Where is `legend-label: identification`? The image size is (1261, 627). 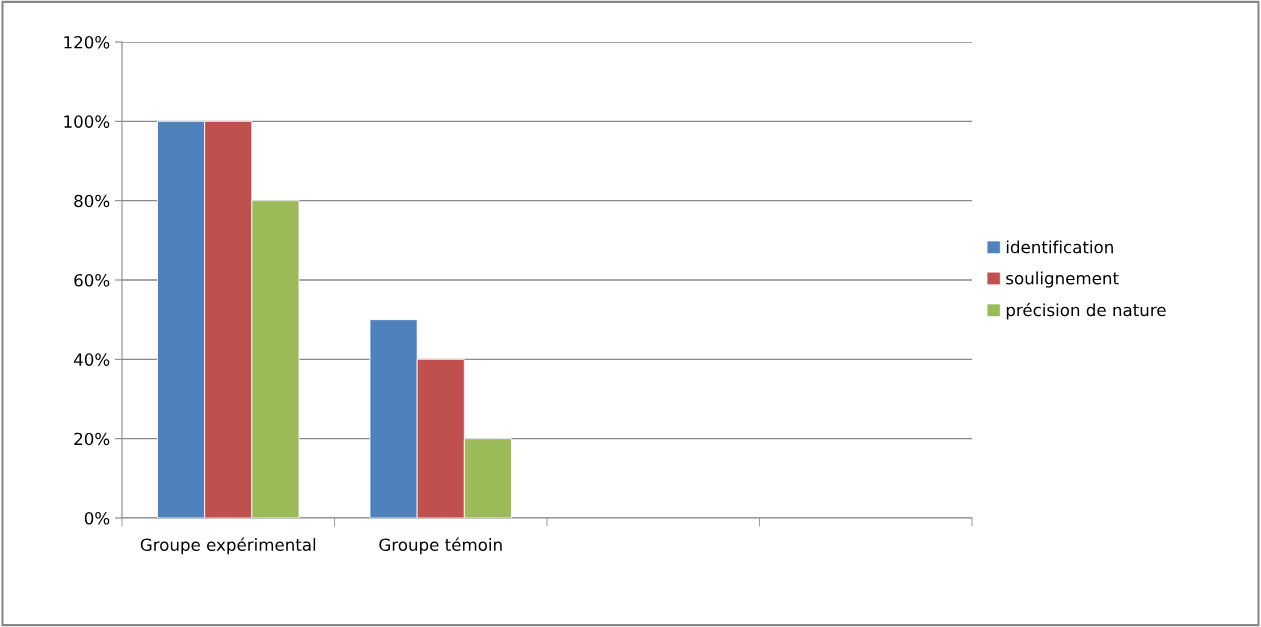
legend-label: identification is located at coordinates (1059, 247).